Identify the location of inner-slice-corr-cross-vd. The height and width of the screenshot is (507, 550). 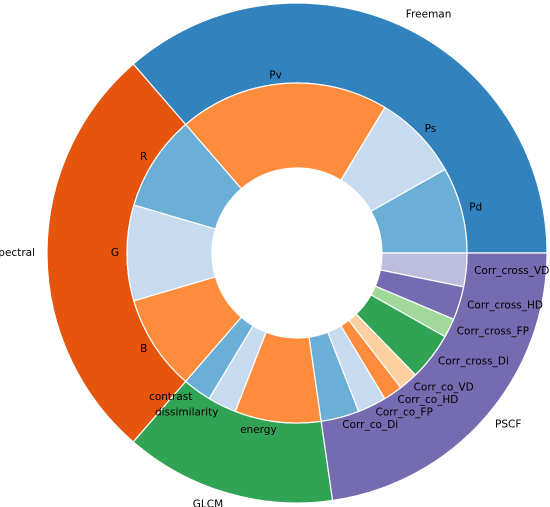
(423, 270).